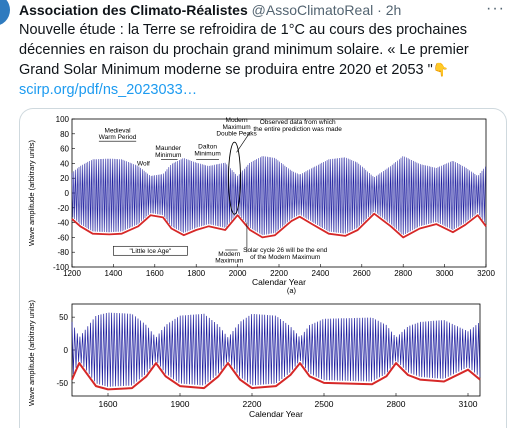  Describe the element at coordinates (394, 10) in the screenshot. I see `timestamp: 2h` at that location.